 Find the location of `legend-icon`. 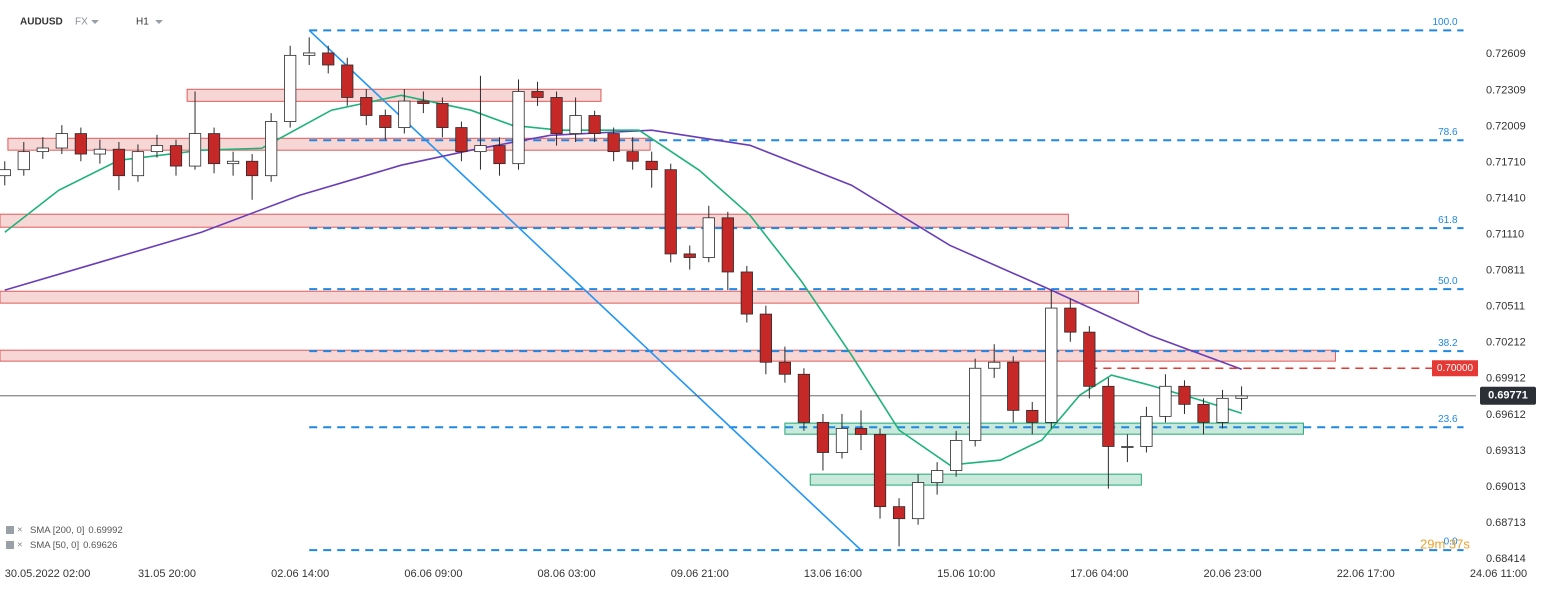

legend-icon is located at coordinates (10, 530).